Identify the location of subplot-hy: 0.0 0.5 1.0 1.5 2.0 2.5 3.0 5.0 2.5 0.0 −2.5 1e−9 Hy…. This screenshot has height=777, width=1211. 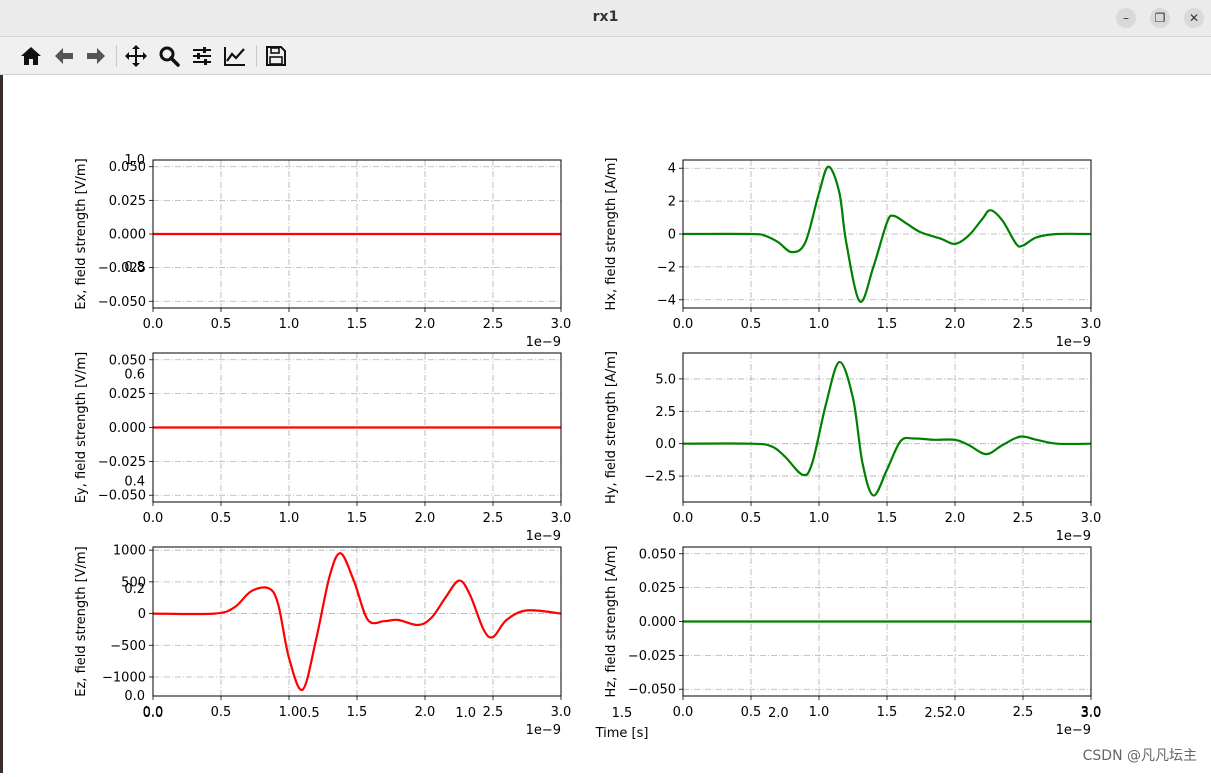
(852, 447).